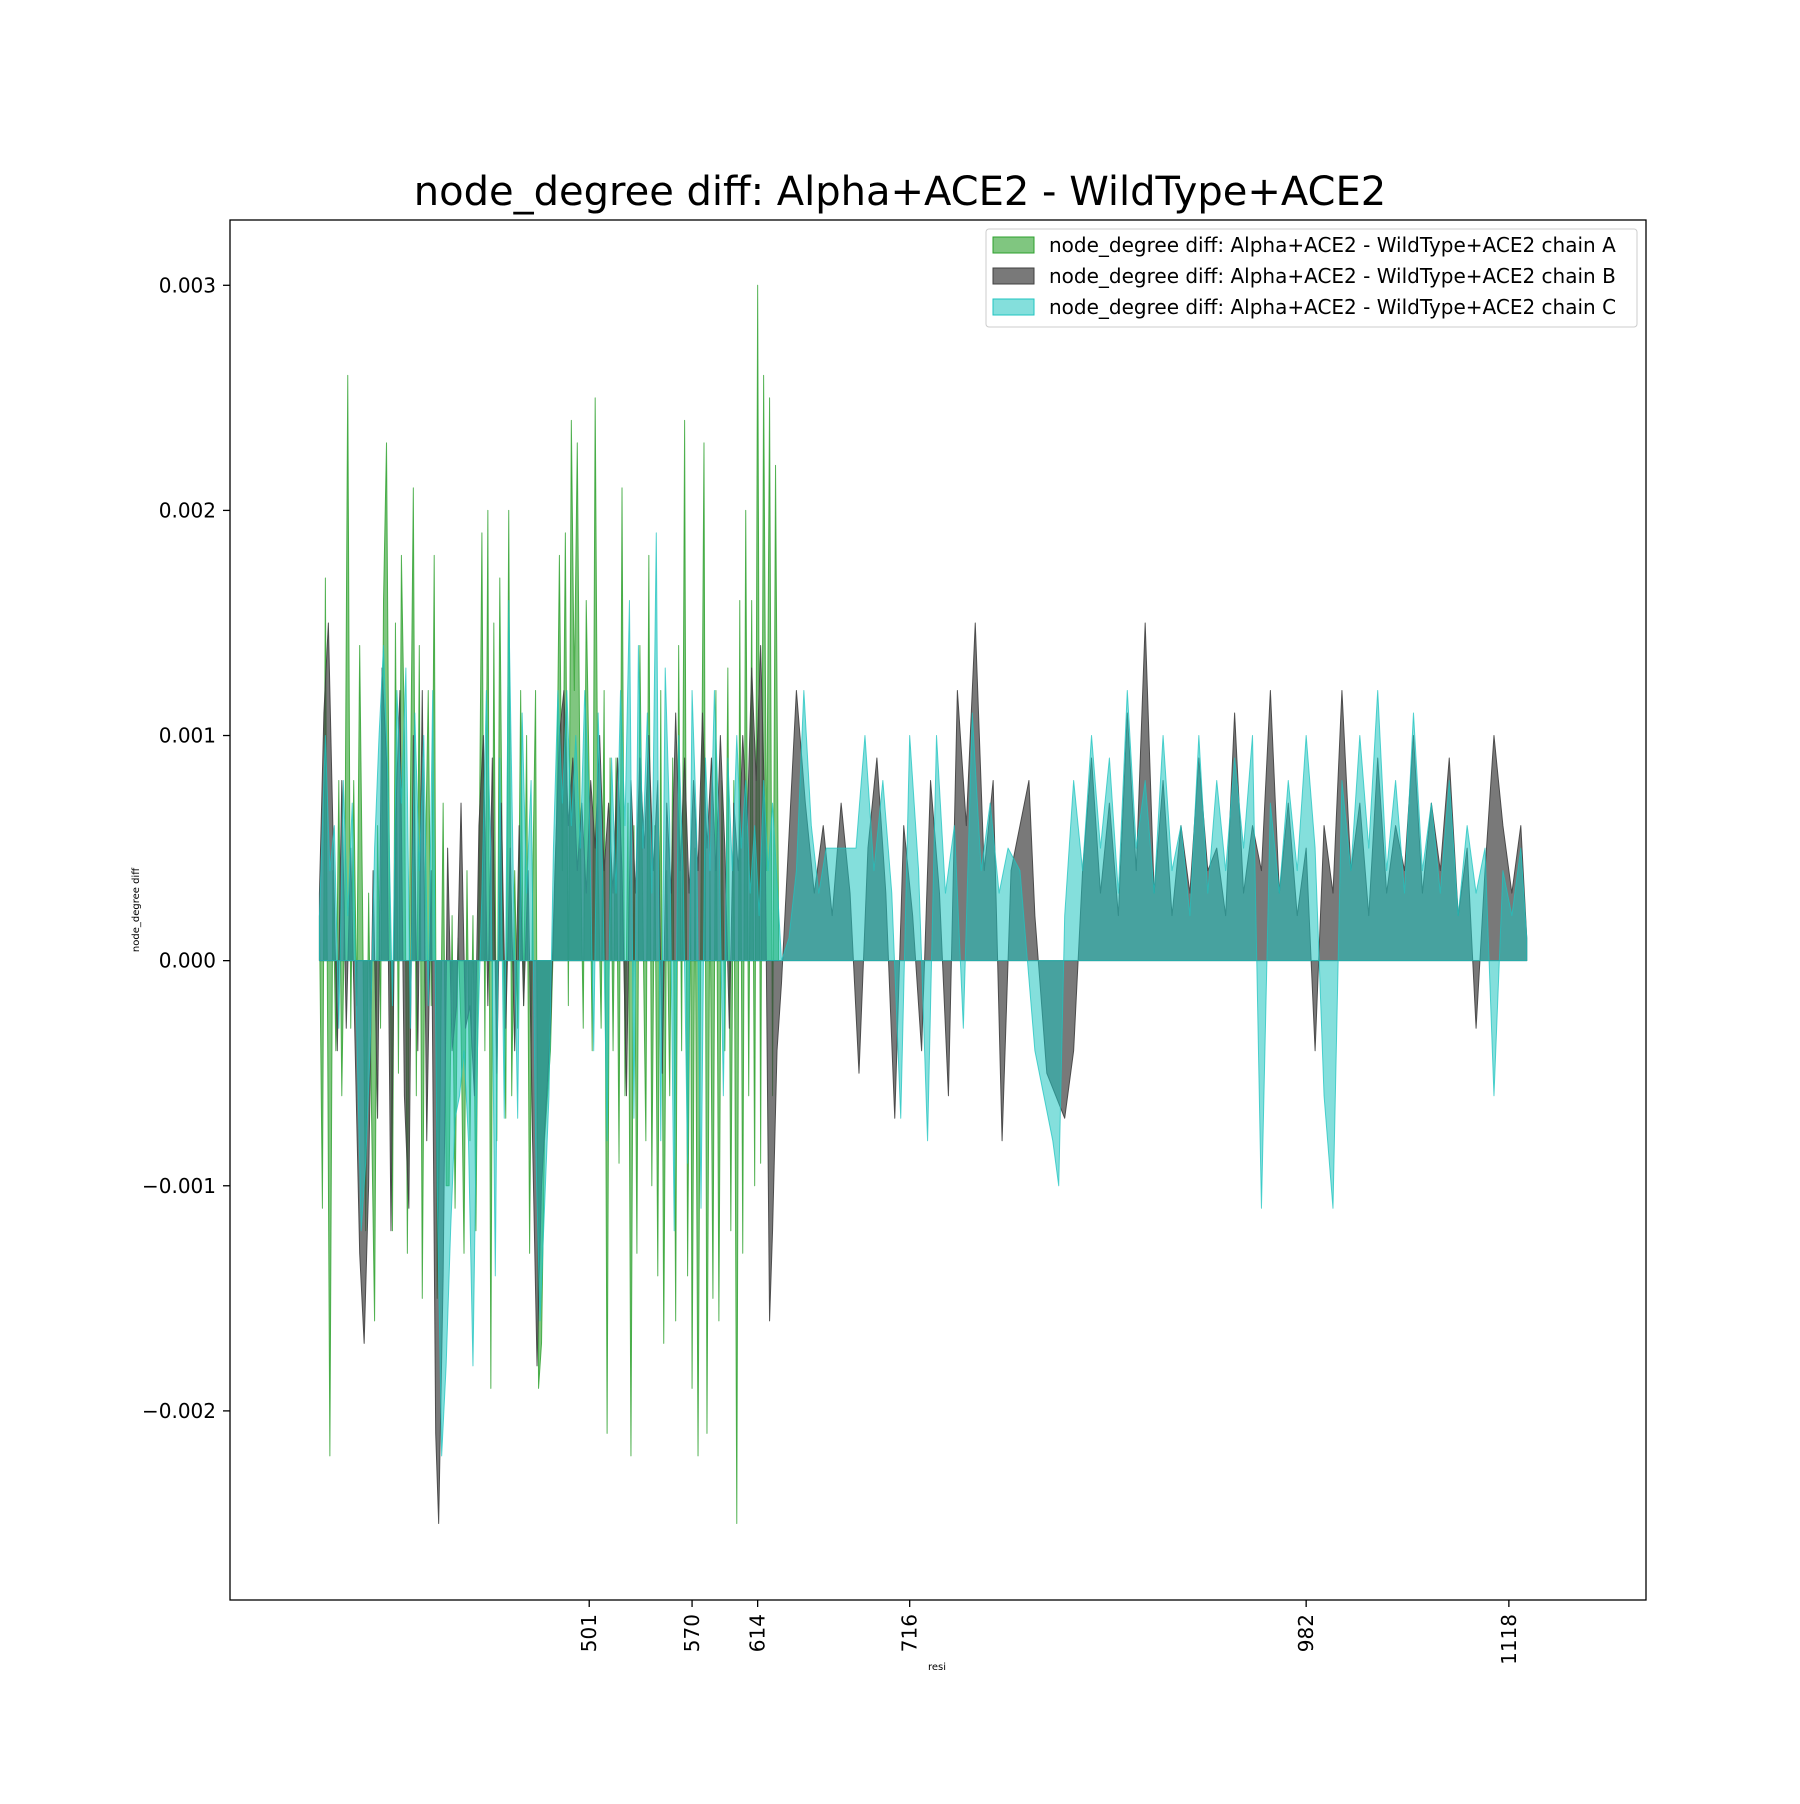 The width and height of the screenshot is (1800, 1804). I want to click on y-tick-label: 0.002, so click(187, 510).